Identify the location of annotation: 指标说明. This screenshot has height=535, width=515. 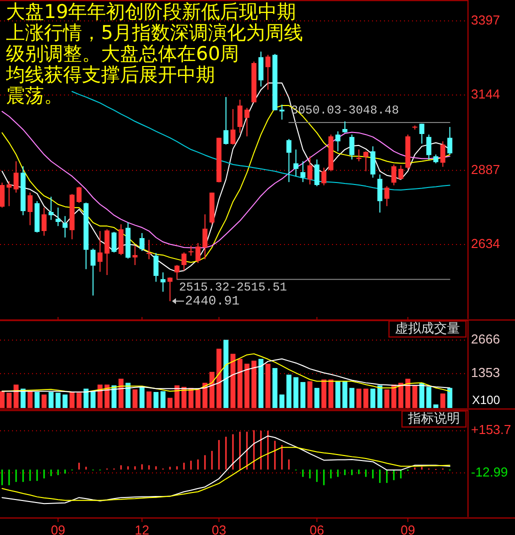
(433, 419).